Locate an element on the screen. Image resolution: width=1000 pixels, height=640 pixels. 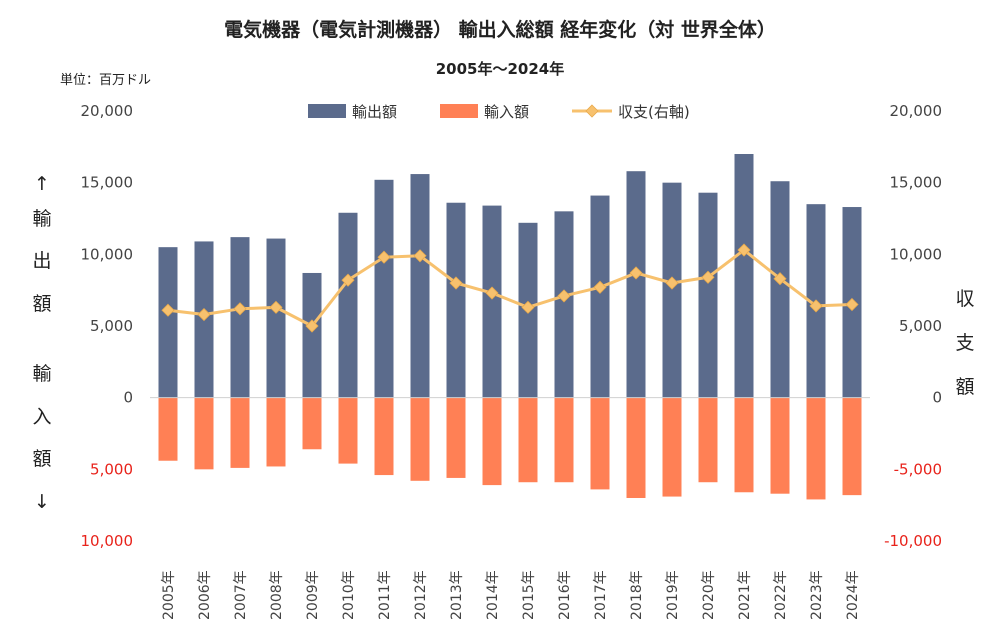
balance-line is located at coordinates (510, 288).